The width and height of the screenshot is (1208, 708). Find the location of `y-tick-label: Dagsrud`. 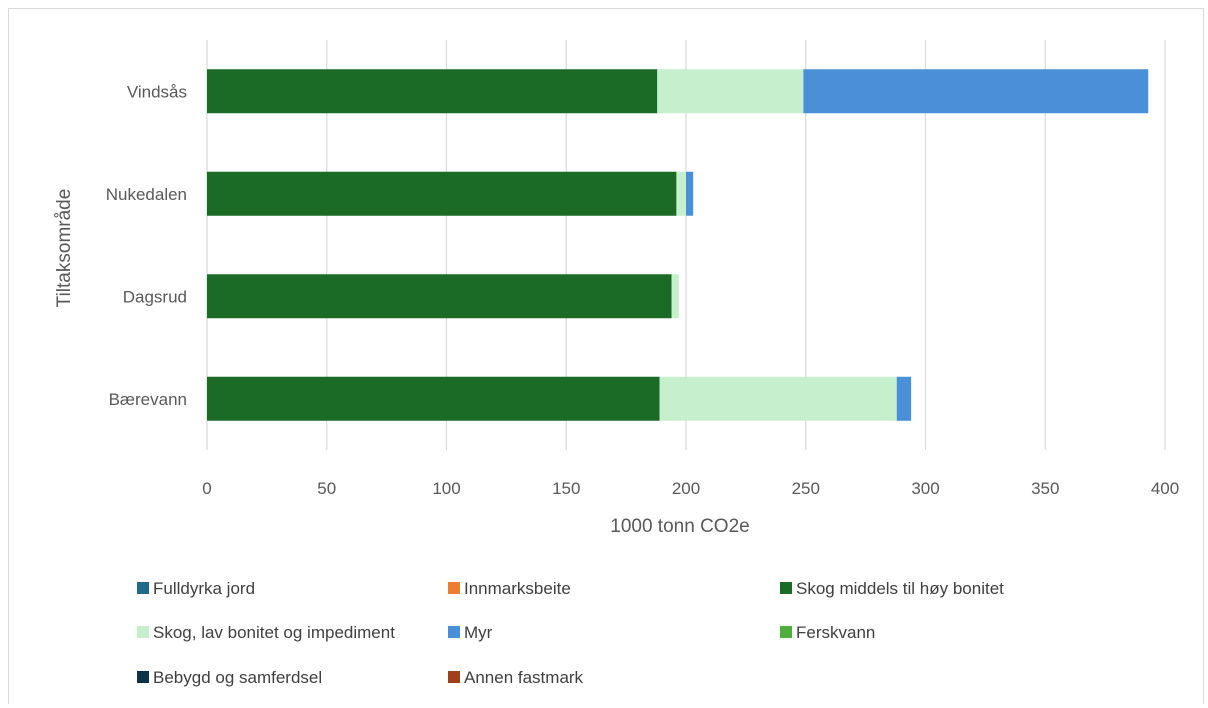

y-tick-label: Dagsrud is located at coordinates (155, 296).